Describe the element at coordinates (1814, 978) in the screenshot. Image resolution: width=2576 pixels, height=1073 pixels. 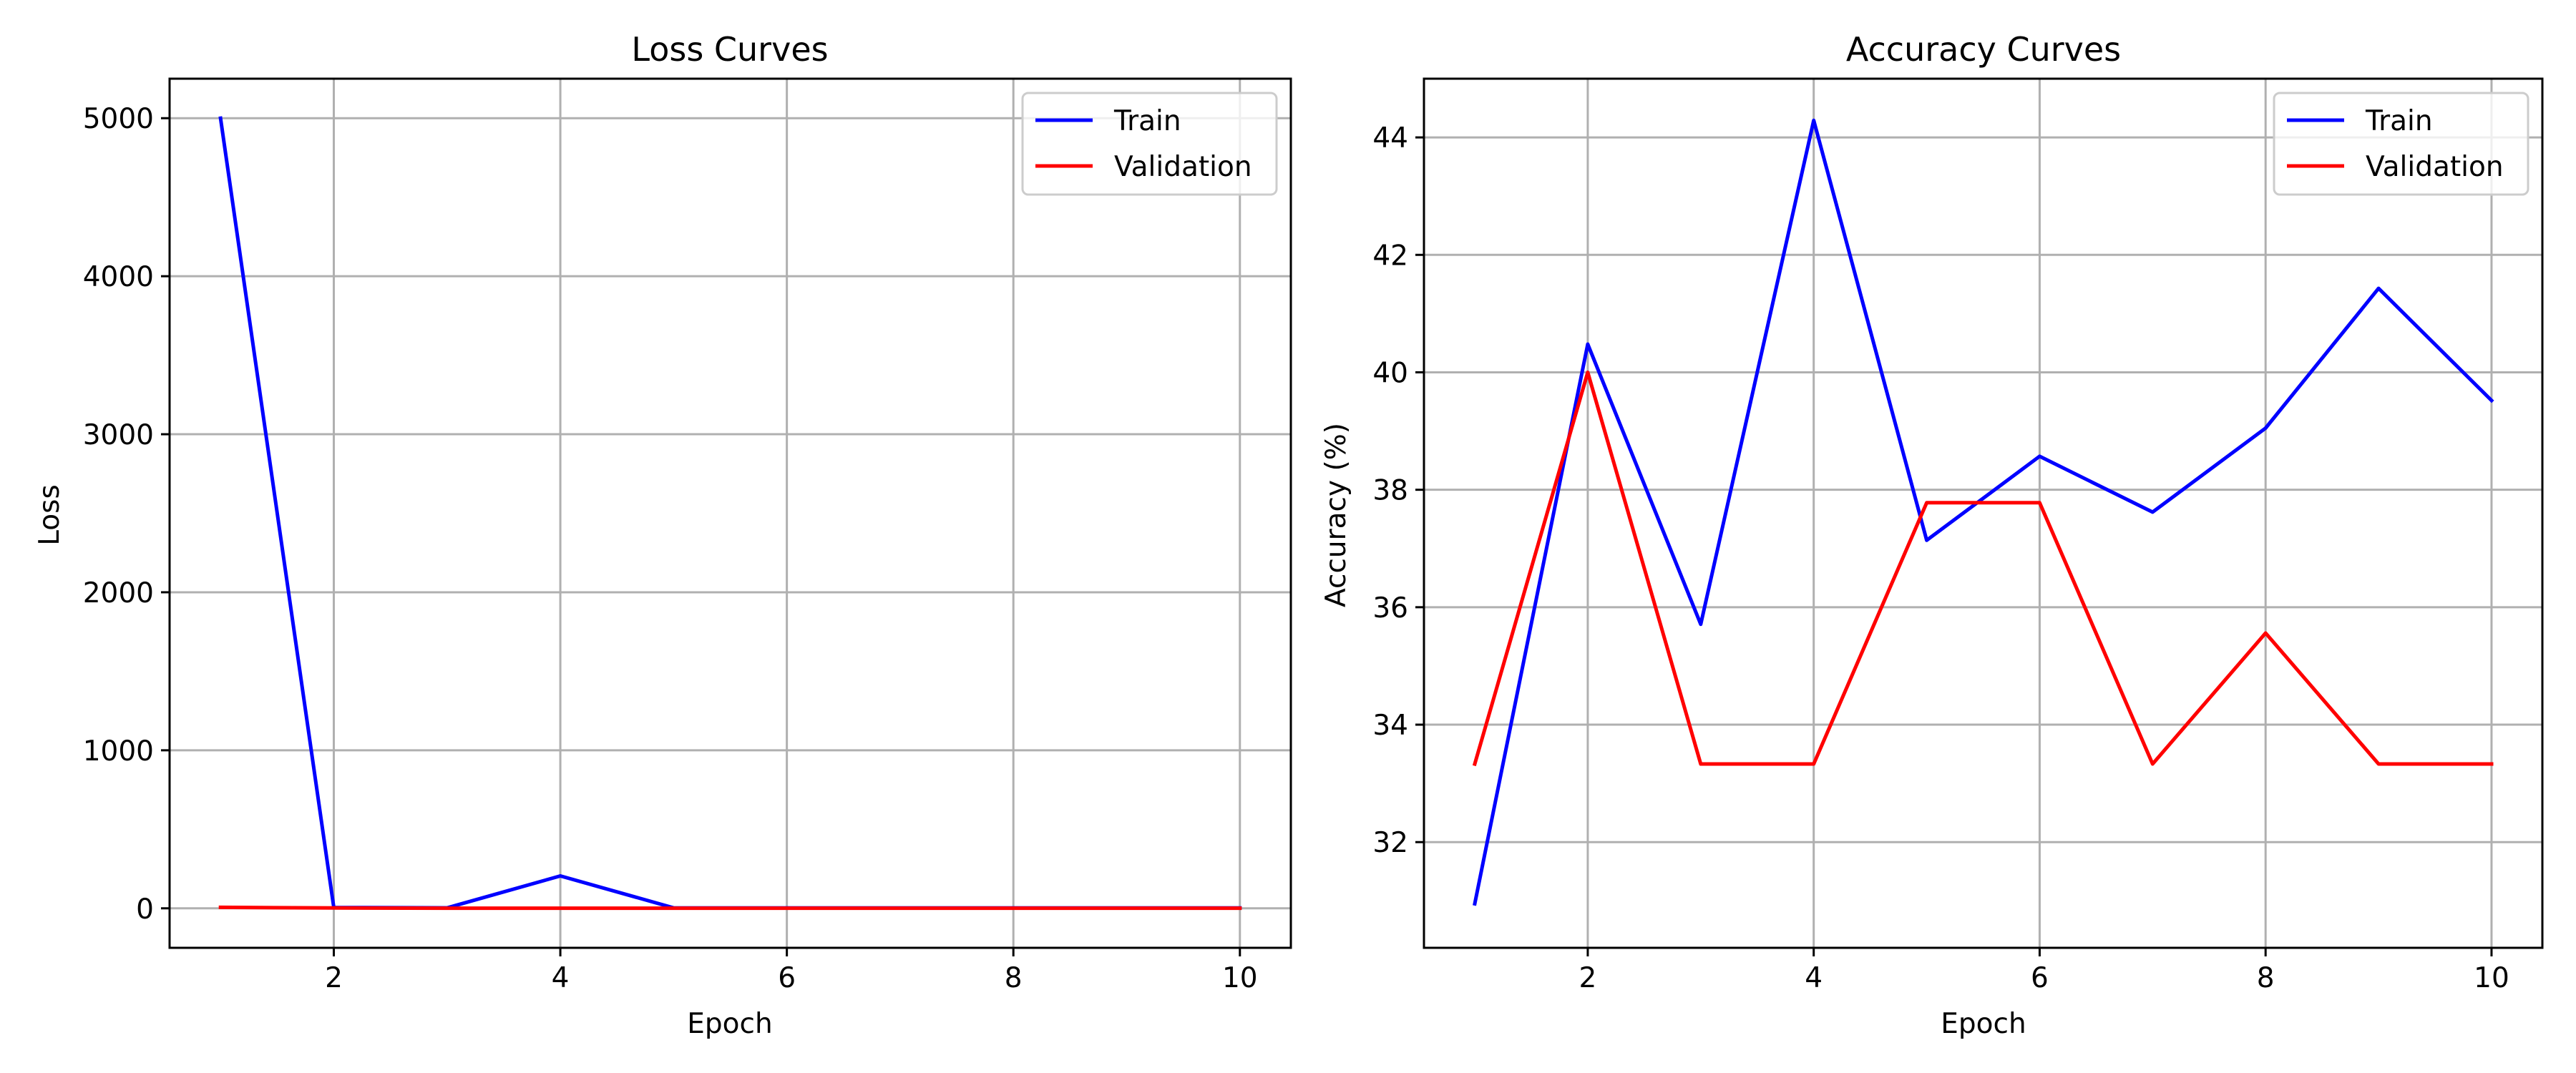
I see `accuracy-chart-xtick-label-1: 4` at that location.